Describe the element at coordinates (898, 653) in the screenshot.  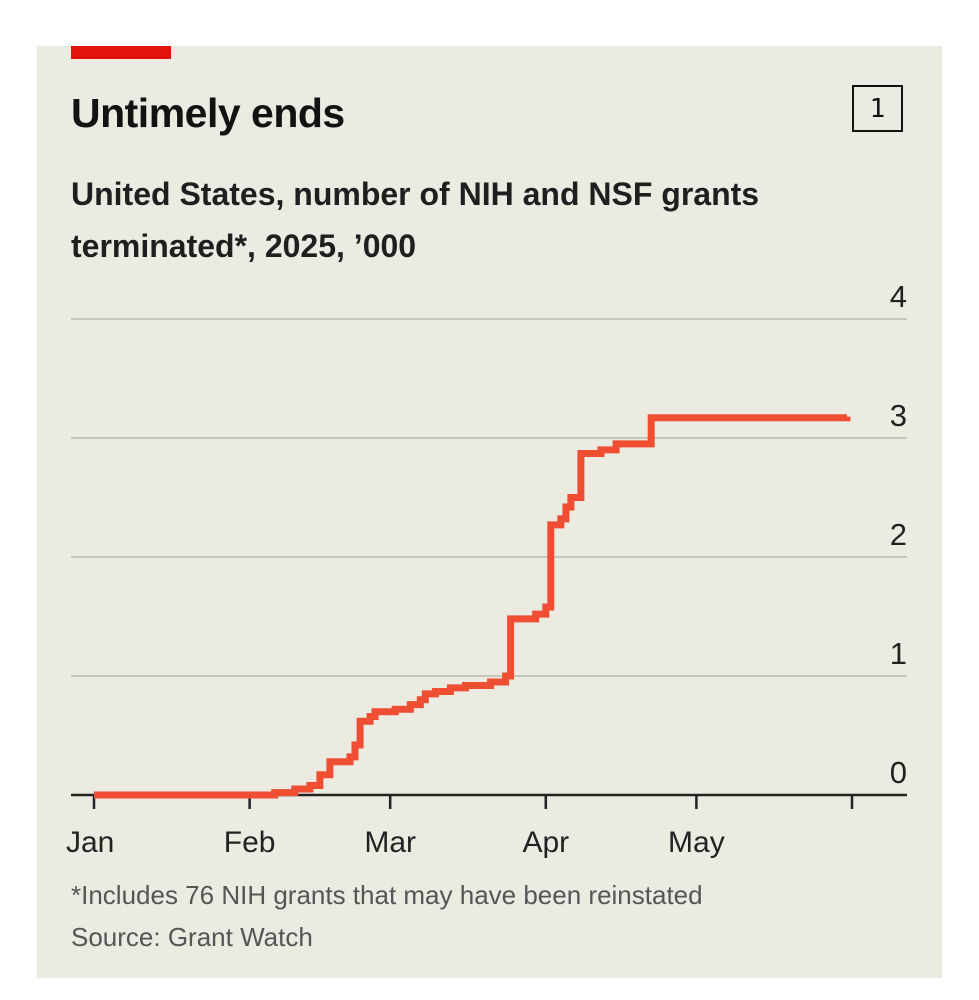
I see `y-tick-label-1: 1` at that location.